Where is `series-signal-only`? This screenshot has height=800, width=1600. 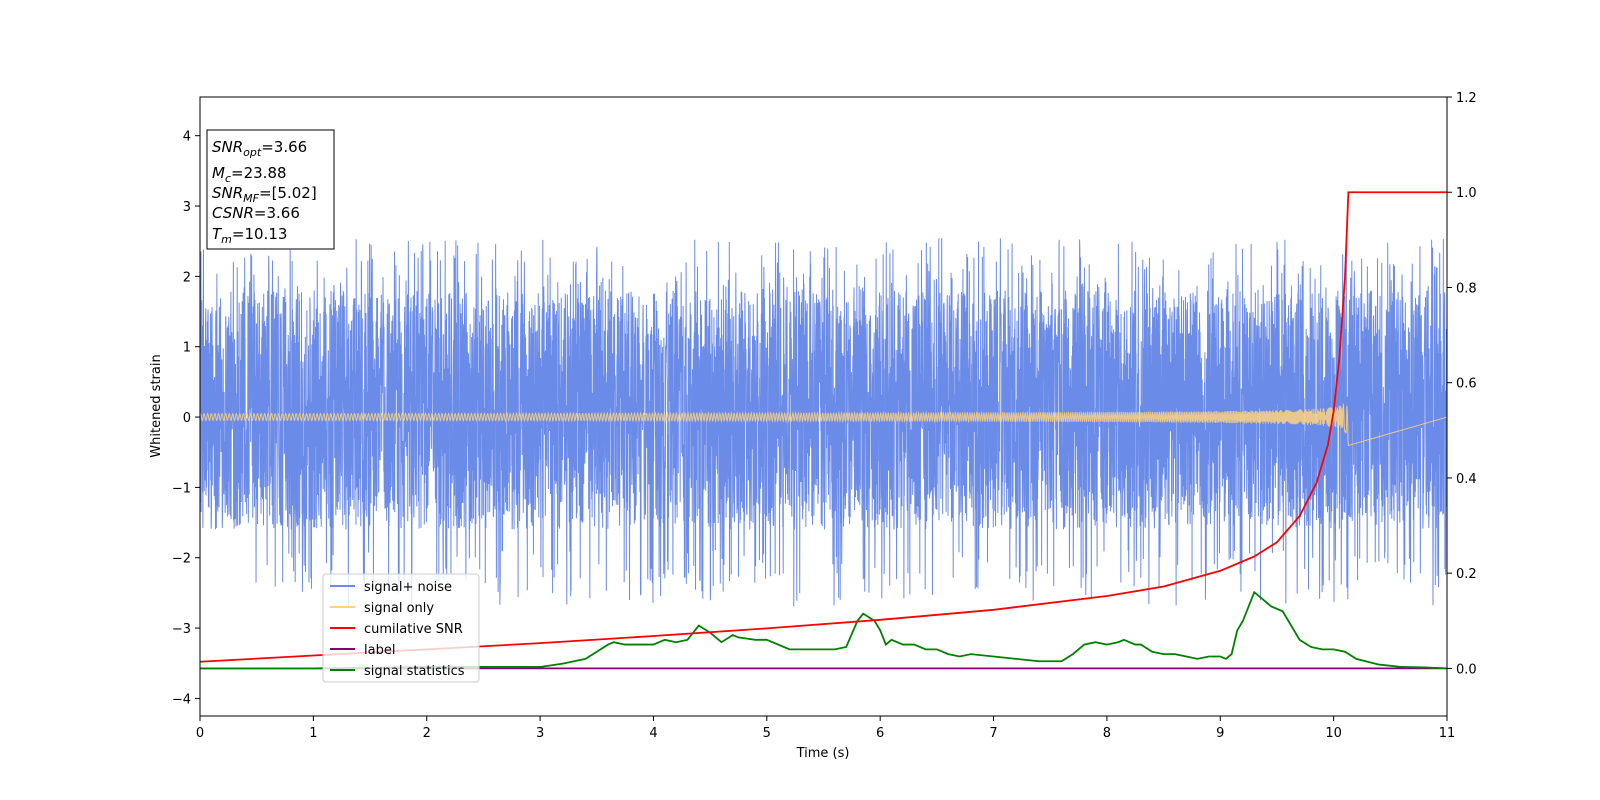
series-signal-only is located at coordinates (823, 425).